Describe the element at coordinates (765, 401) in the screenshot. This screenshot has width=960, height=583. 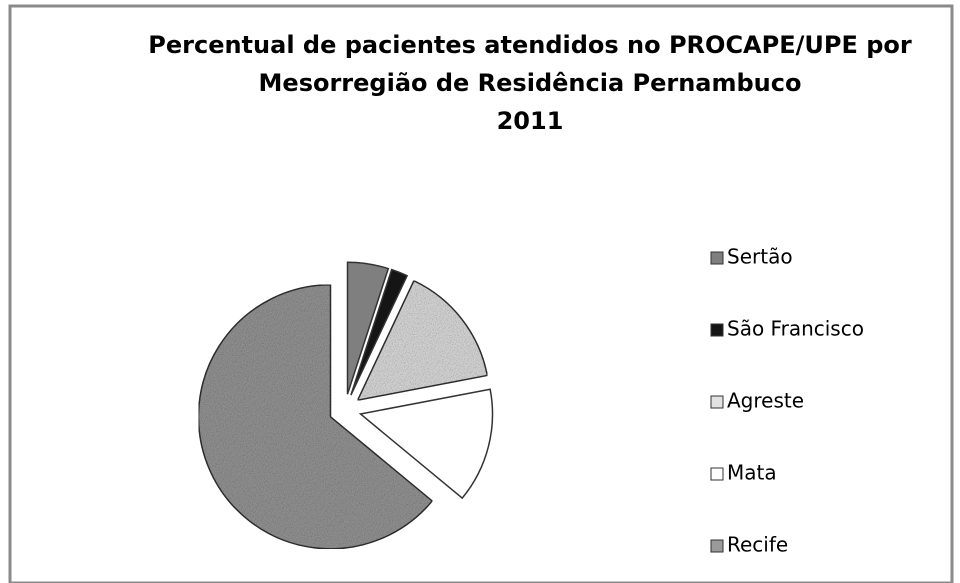
I see `legend-label: Agreste` at that location.